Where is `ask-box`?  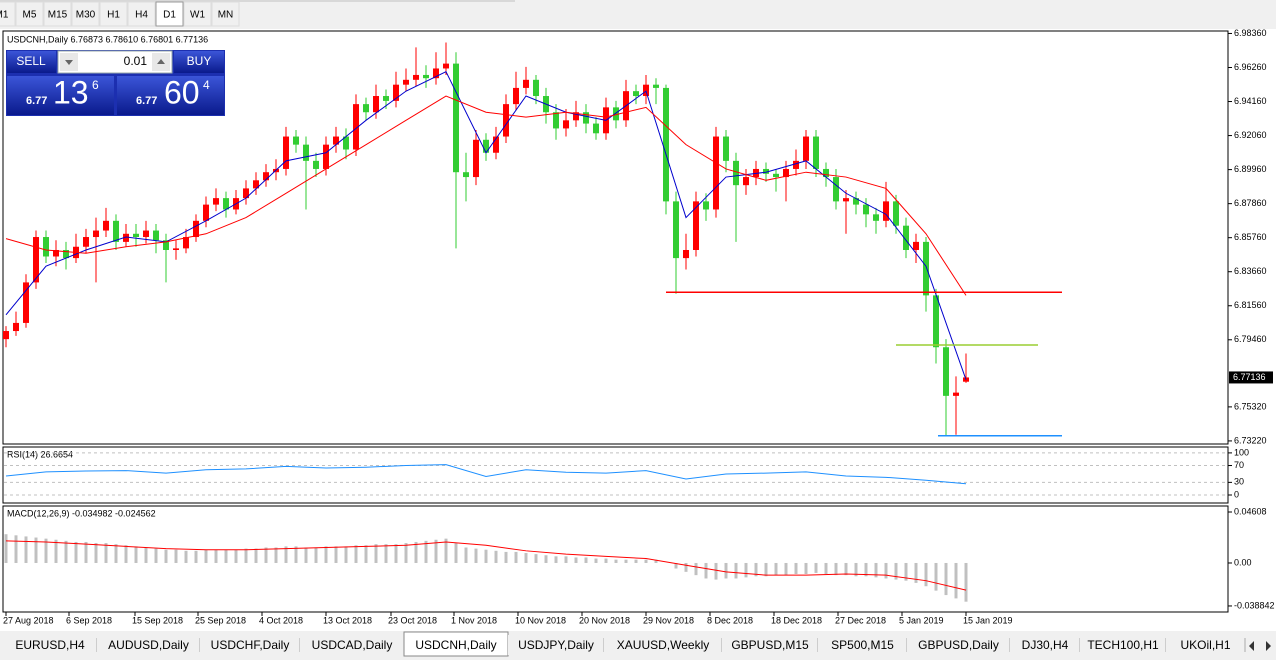 ask-box is located at coordinates (170, 95).